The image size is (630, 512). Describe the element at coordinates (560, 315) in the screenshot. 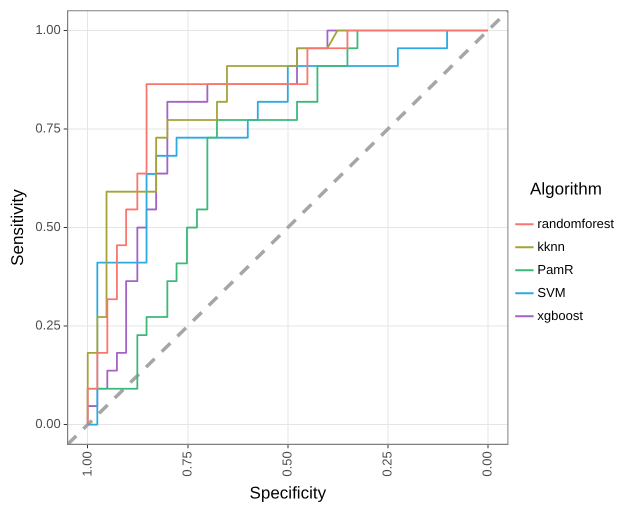

I see `legend-label: xgboost` at that location.